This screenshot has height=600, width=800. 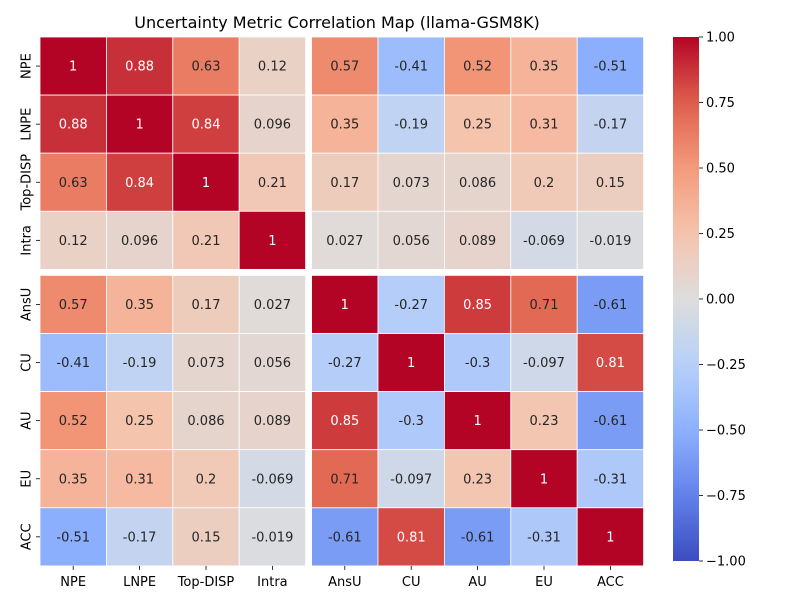 I want to click on heatmap-cell-acc-npe, so click(x=73, y=537).